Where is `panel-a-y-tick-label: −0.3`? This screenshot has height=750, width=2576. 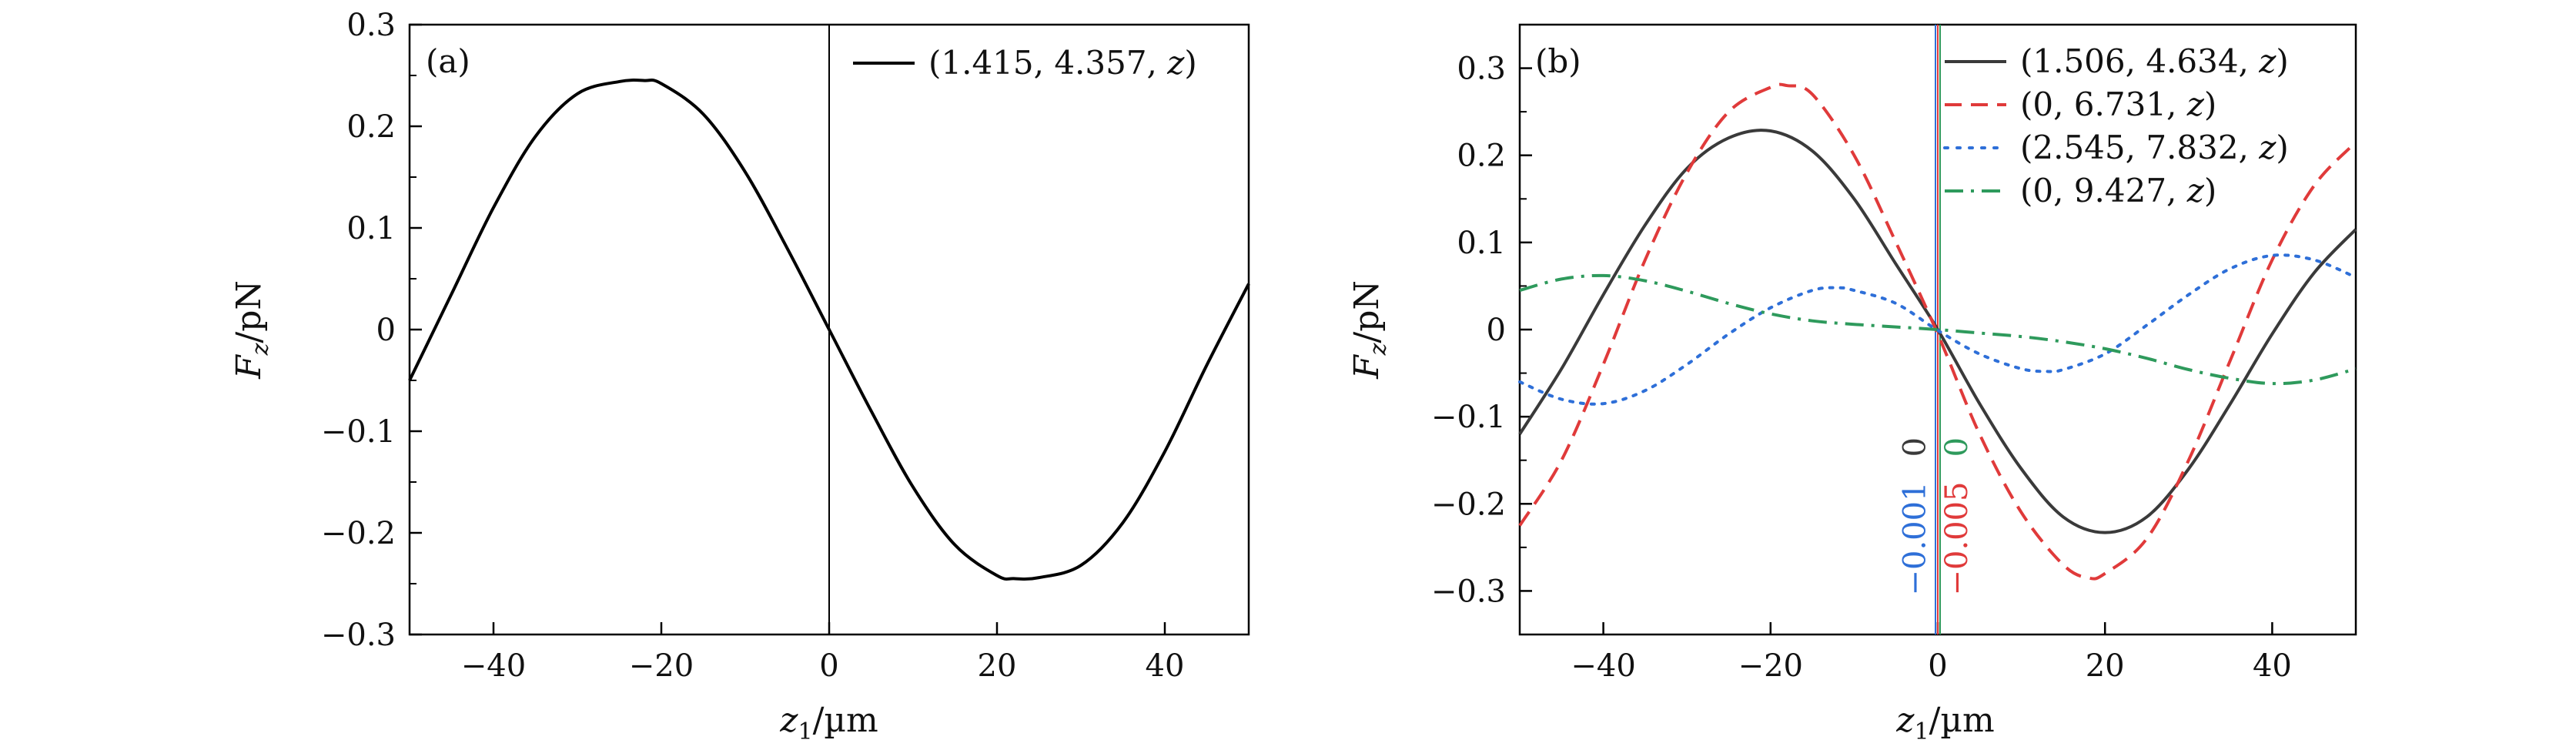
panel-a-y-tick-label: −0.3 is located at coordinates (359, 635).